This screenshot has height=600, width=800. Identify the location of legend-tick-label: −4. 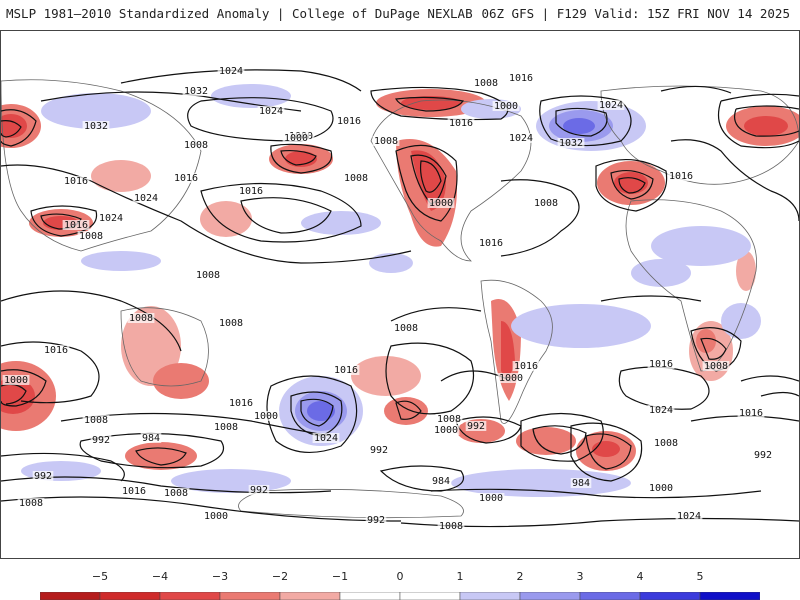
(160, 576).